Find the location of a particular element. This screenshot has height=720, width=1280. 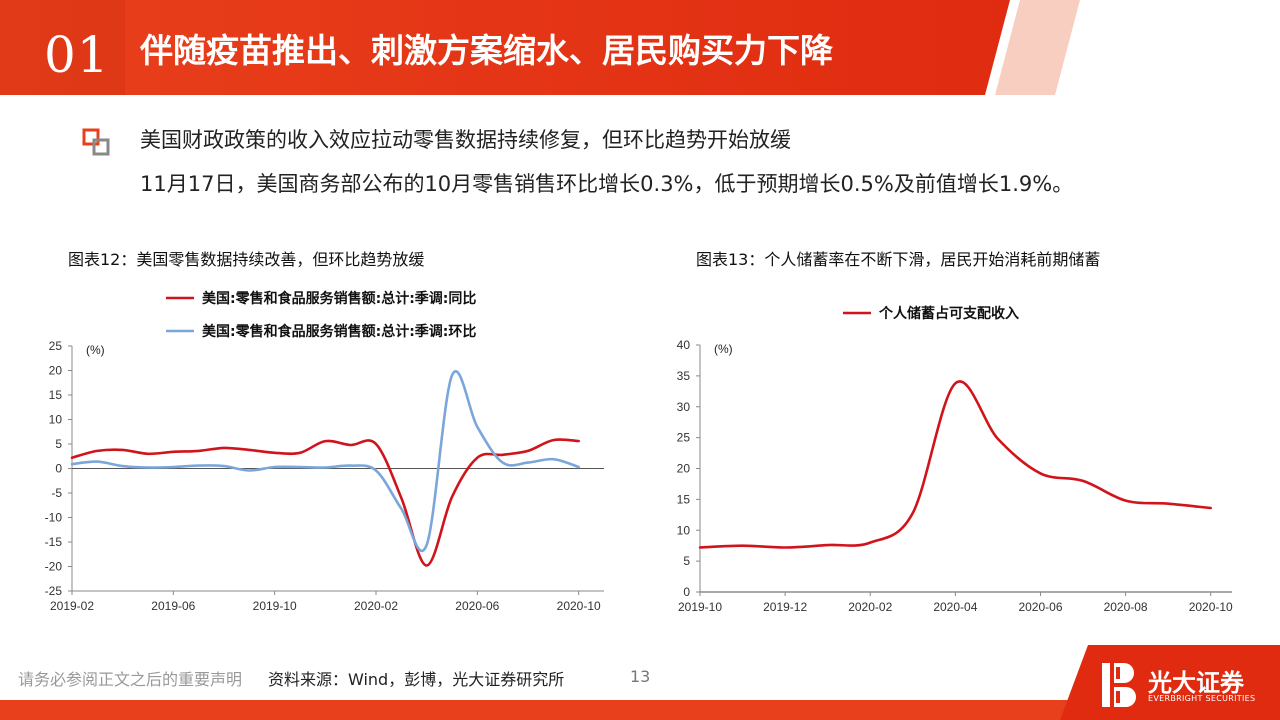

footer-bar is located at coordinates (640, 710).